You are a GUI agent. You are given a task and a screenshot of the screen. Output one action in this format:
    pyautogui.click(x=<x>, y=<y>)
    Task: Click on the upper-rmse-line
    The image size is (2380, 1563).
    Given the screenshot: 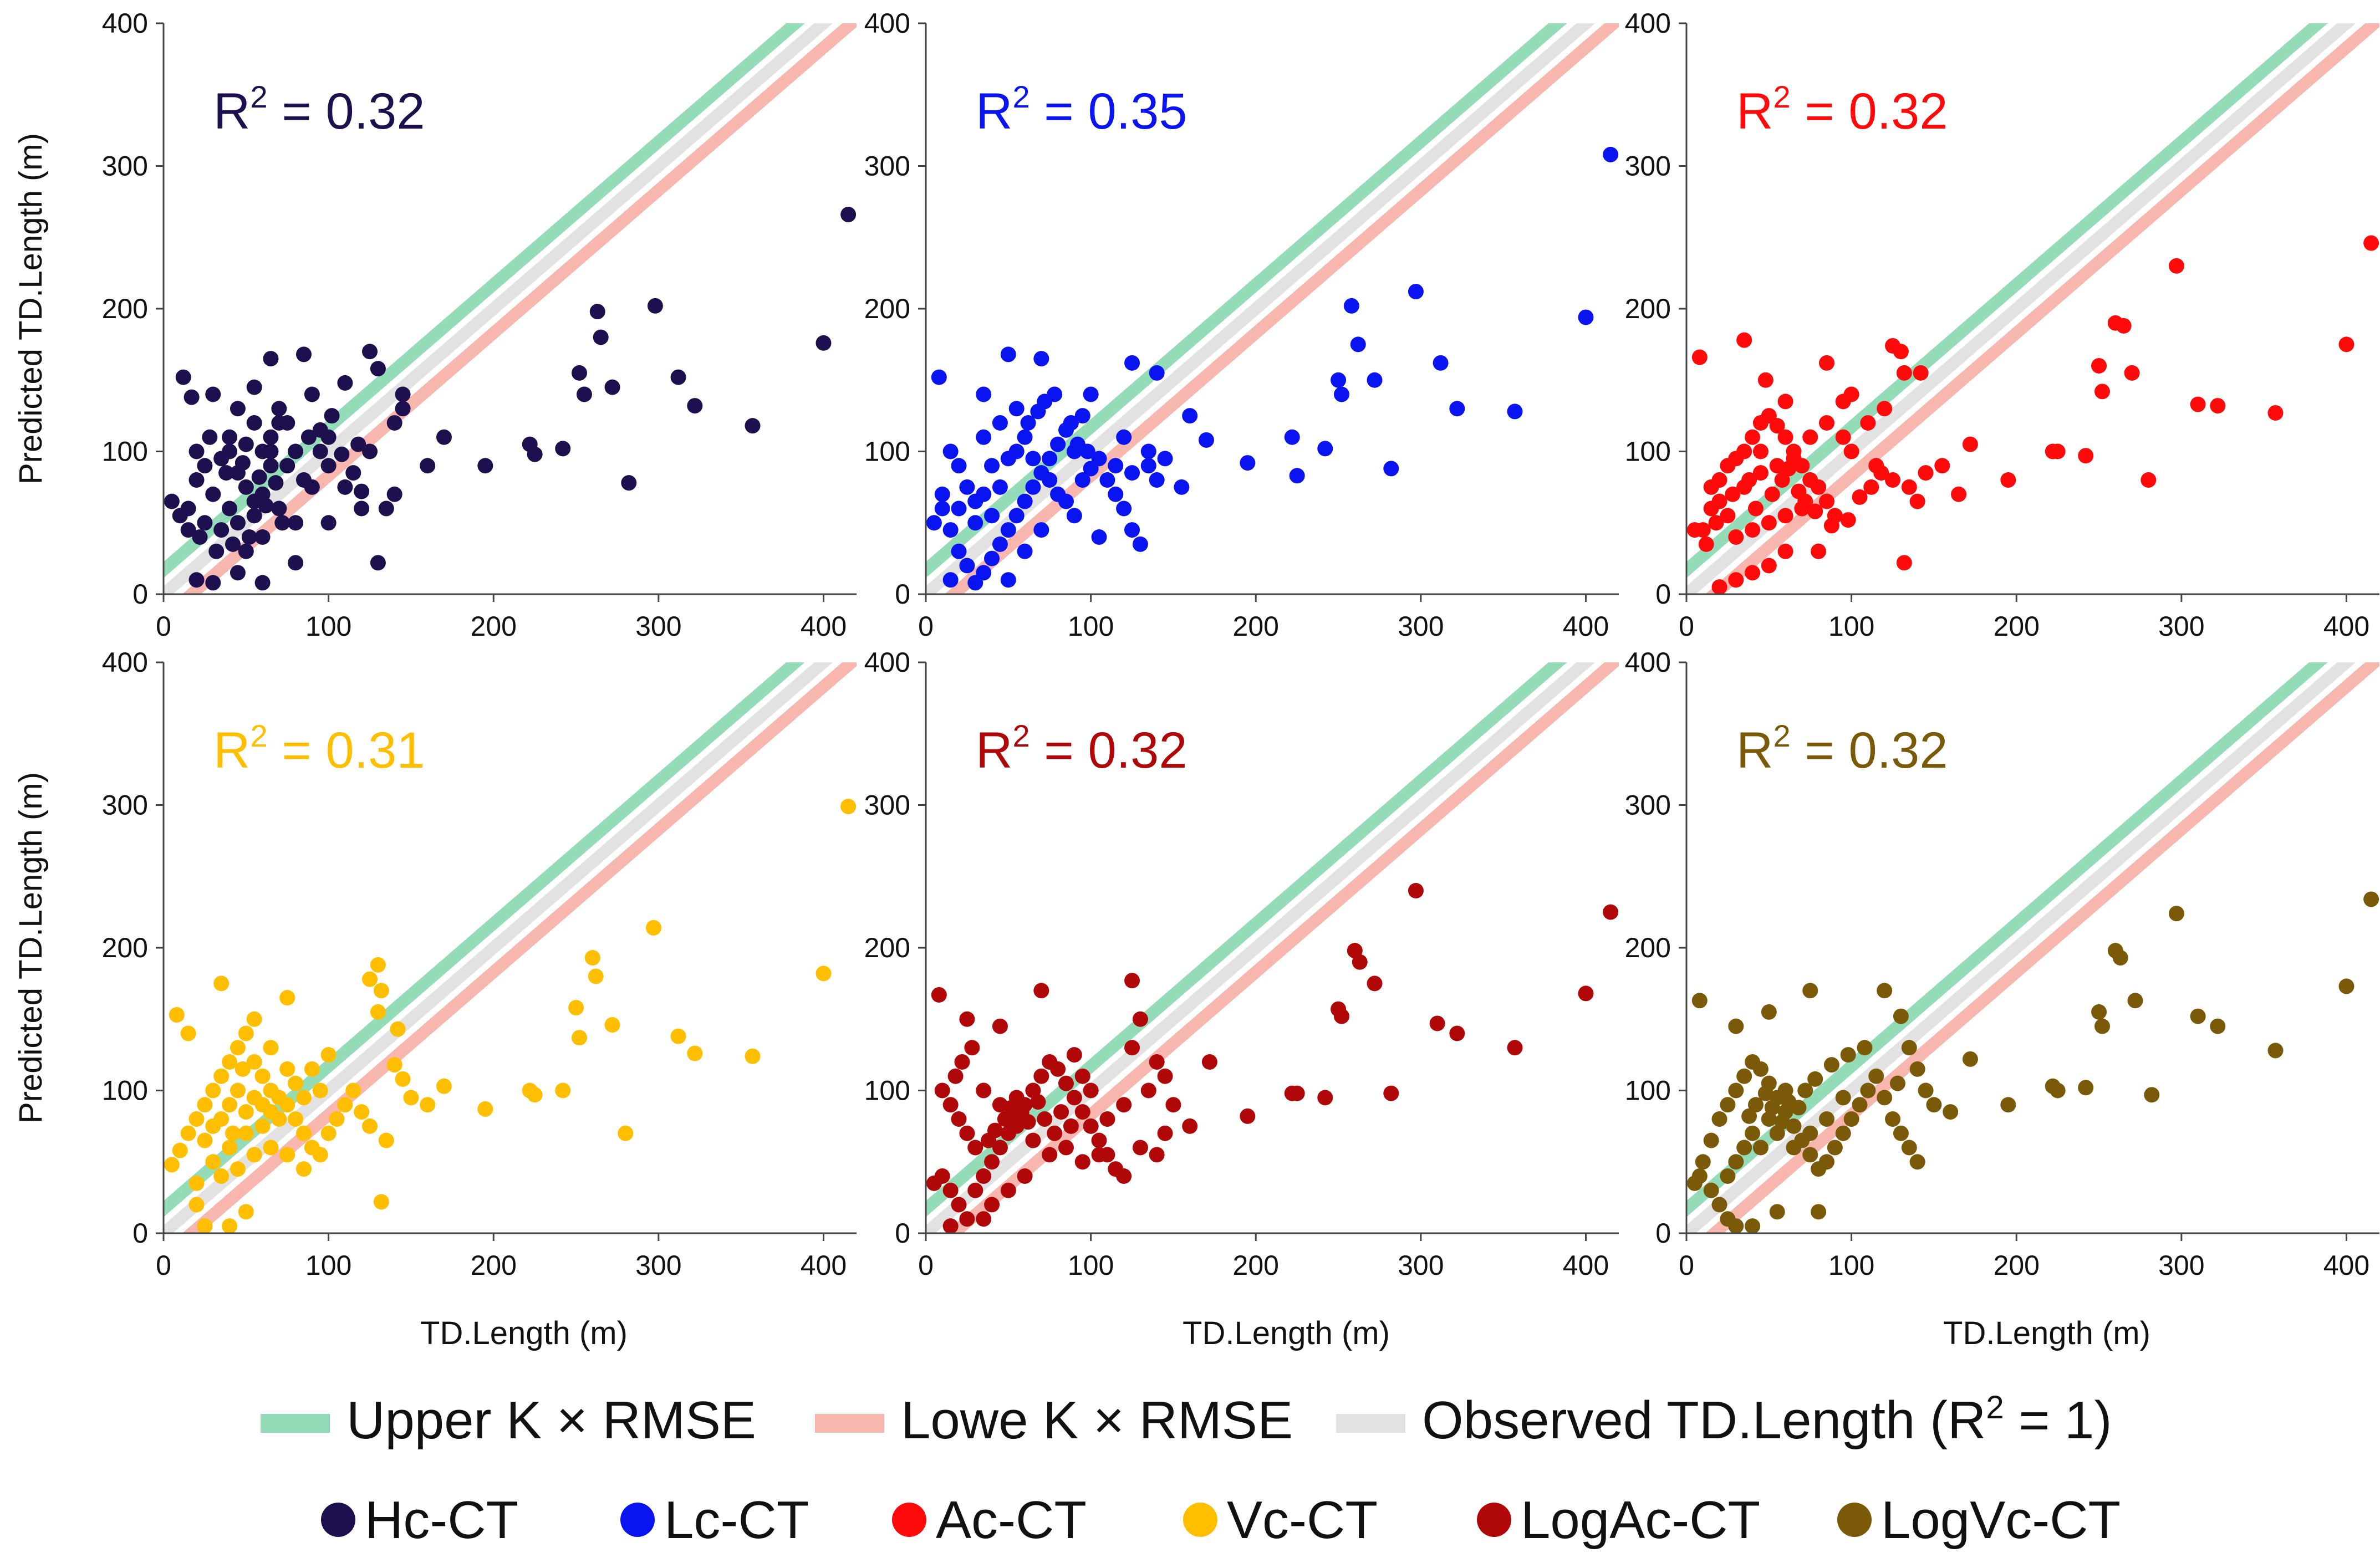 What is the action you would take?
    pyautogui.click(x=2007, y=939)
    